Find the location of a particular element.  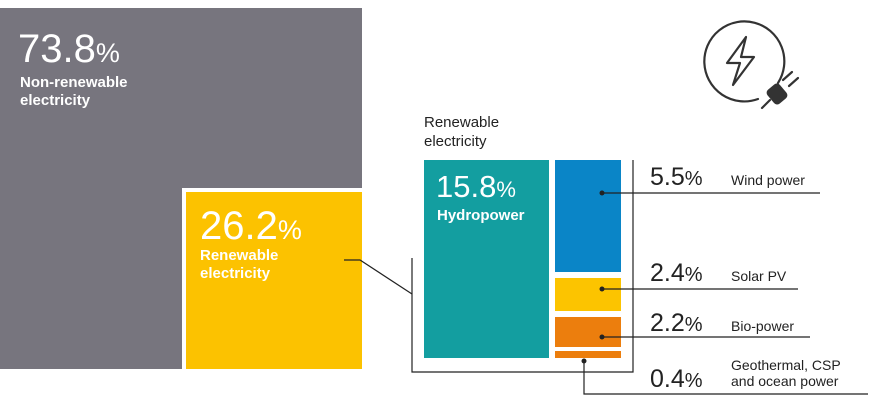

non-renewable-label: Non-renewable electricity is located at coordinates (74, 91).